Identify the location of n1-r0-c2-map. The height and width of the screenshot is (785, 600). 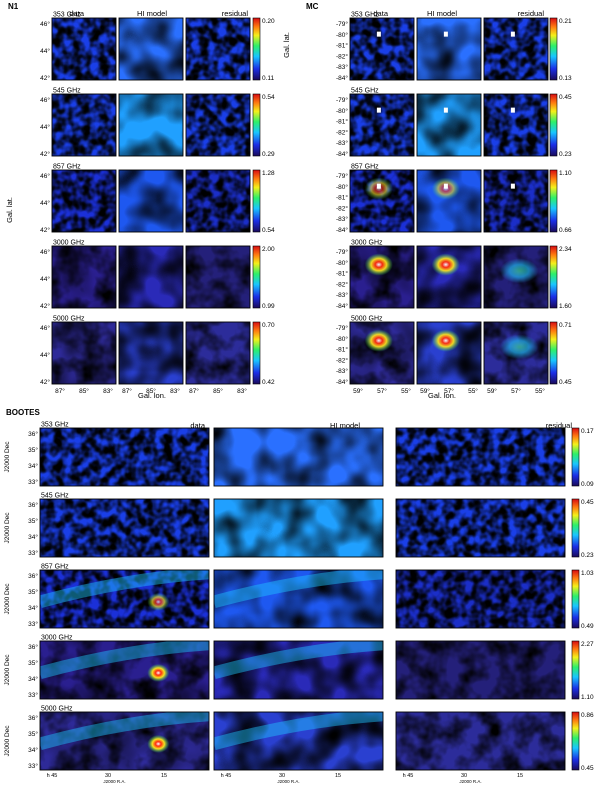
(218, 49).